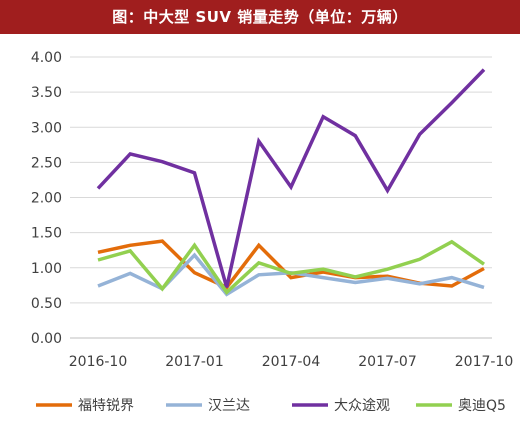 The image size is (520, 421). I want to click on x-axis-ticks: 2016-10 2017-01 2017-04 2017-07 2017-10, so click(291, 362).